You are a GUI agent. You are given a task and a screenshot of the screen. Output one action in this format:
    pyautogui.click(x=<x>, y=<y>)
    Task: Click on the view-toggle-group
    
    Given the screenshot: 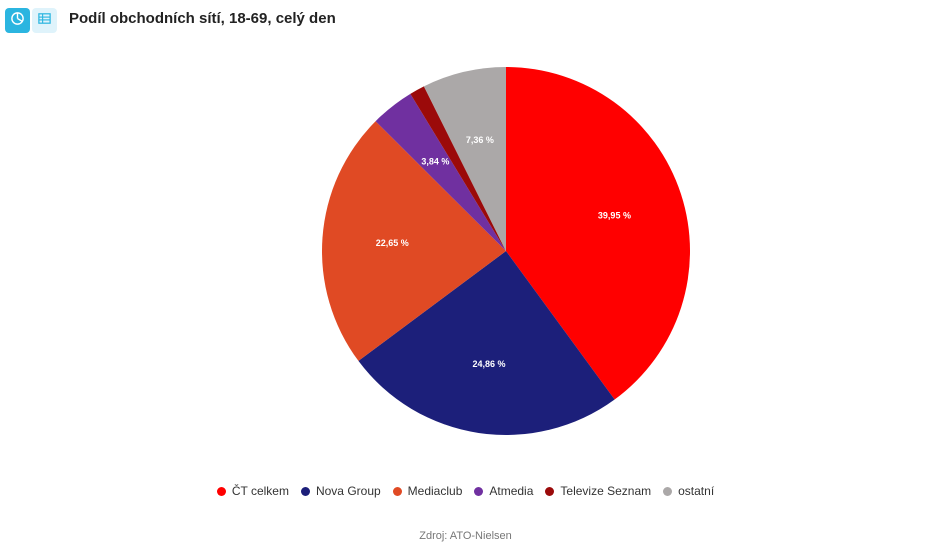 What is the action you would take?
    pyautogui.click(x=31, y=20)
    